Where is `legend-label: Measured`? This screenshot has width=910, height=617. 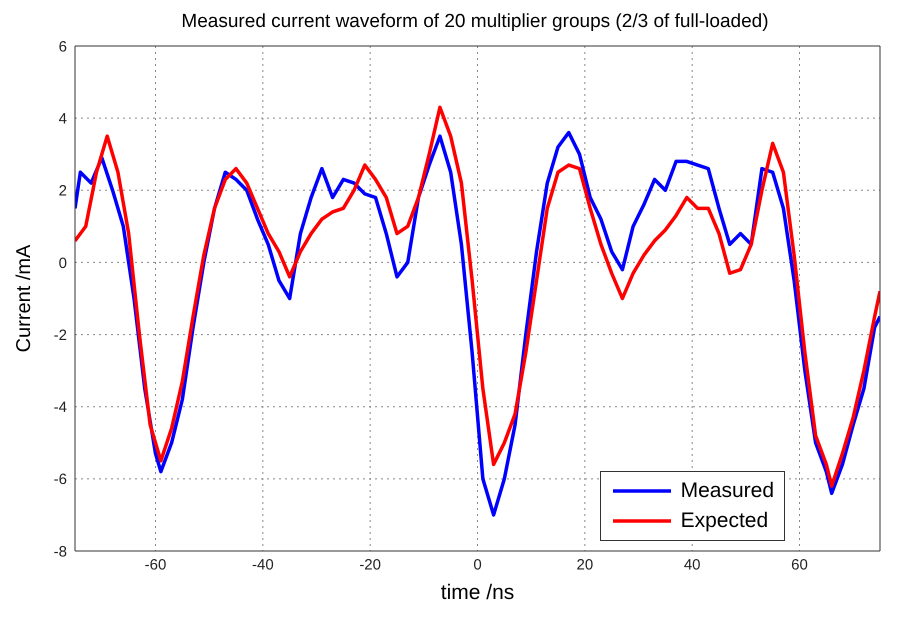
legend-label: Measured is located at coordinates (727, 491).